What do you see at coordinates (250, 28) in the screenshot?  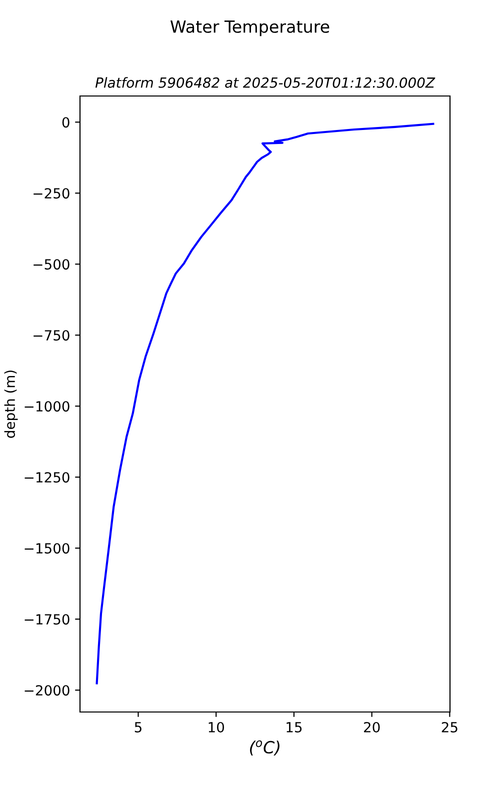 I see `chart-title: Water Temperature` at bounding box center [250, 28].